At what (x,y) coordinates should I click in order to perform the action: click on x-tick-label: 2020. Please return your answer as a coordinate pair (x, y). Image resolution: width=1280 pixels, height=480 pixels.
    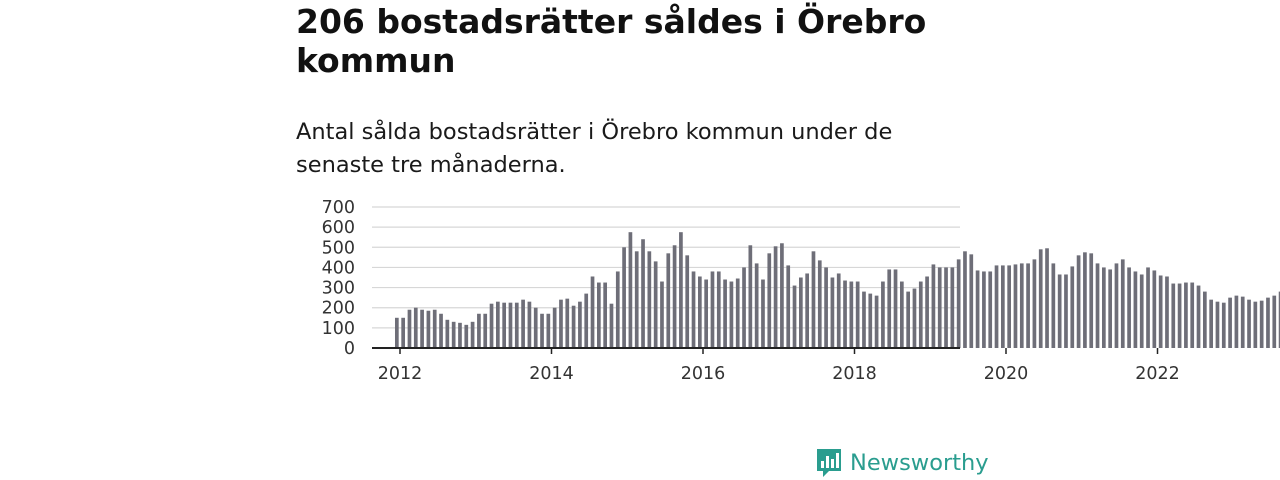
    Looking at the image, I should click on (1006, 374).